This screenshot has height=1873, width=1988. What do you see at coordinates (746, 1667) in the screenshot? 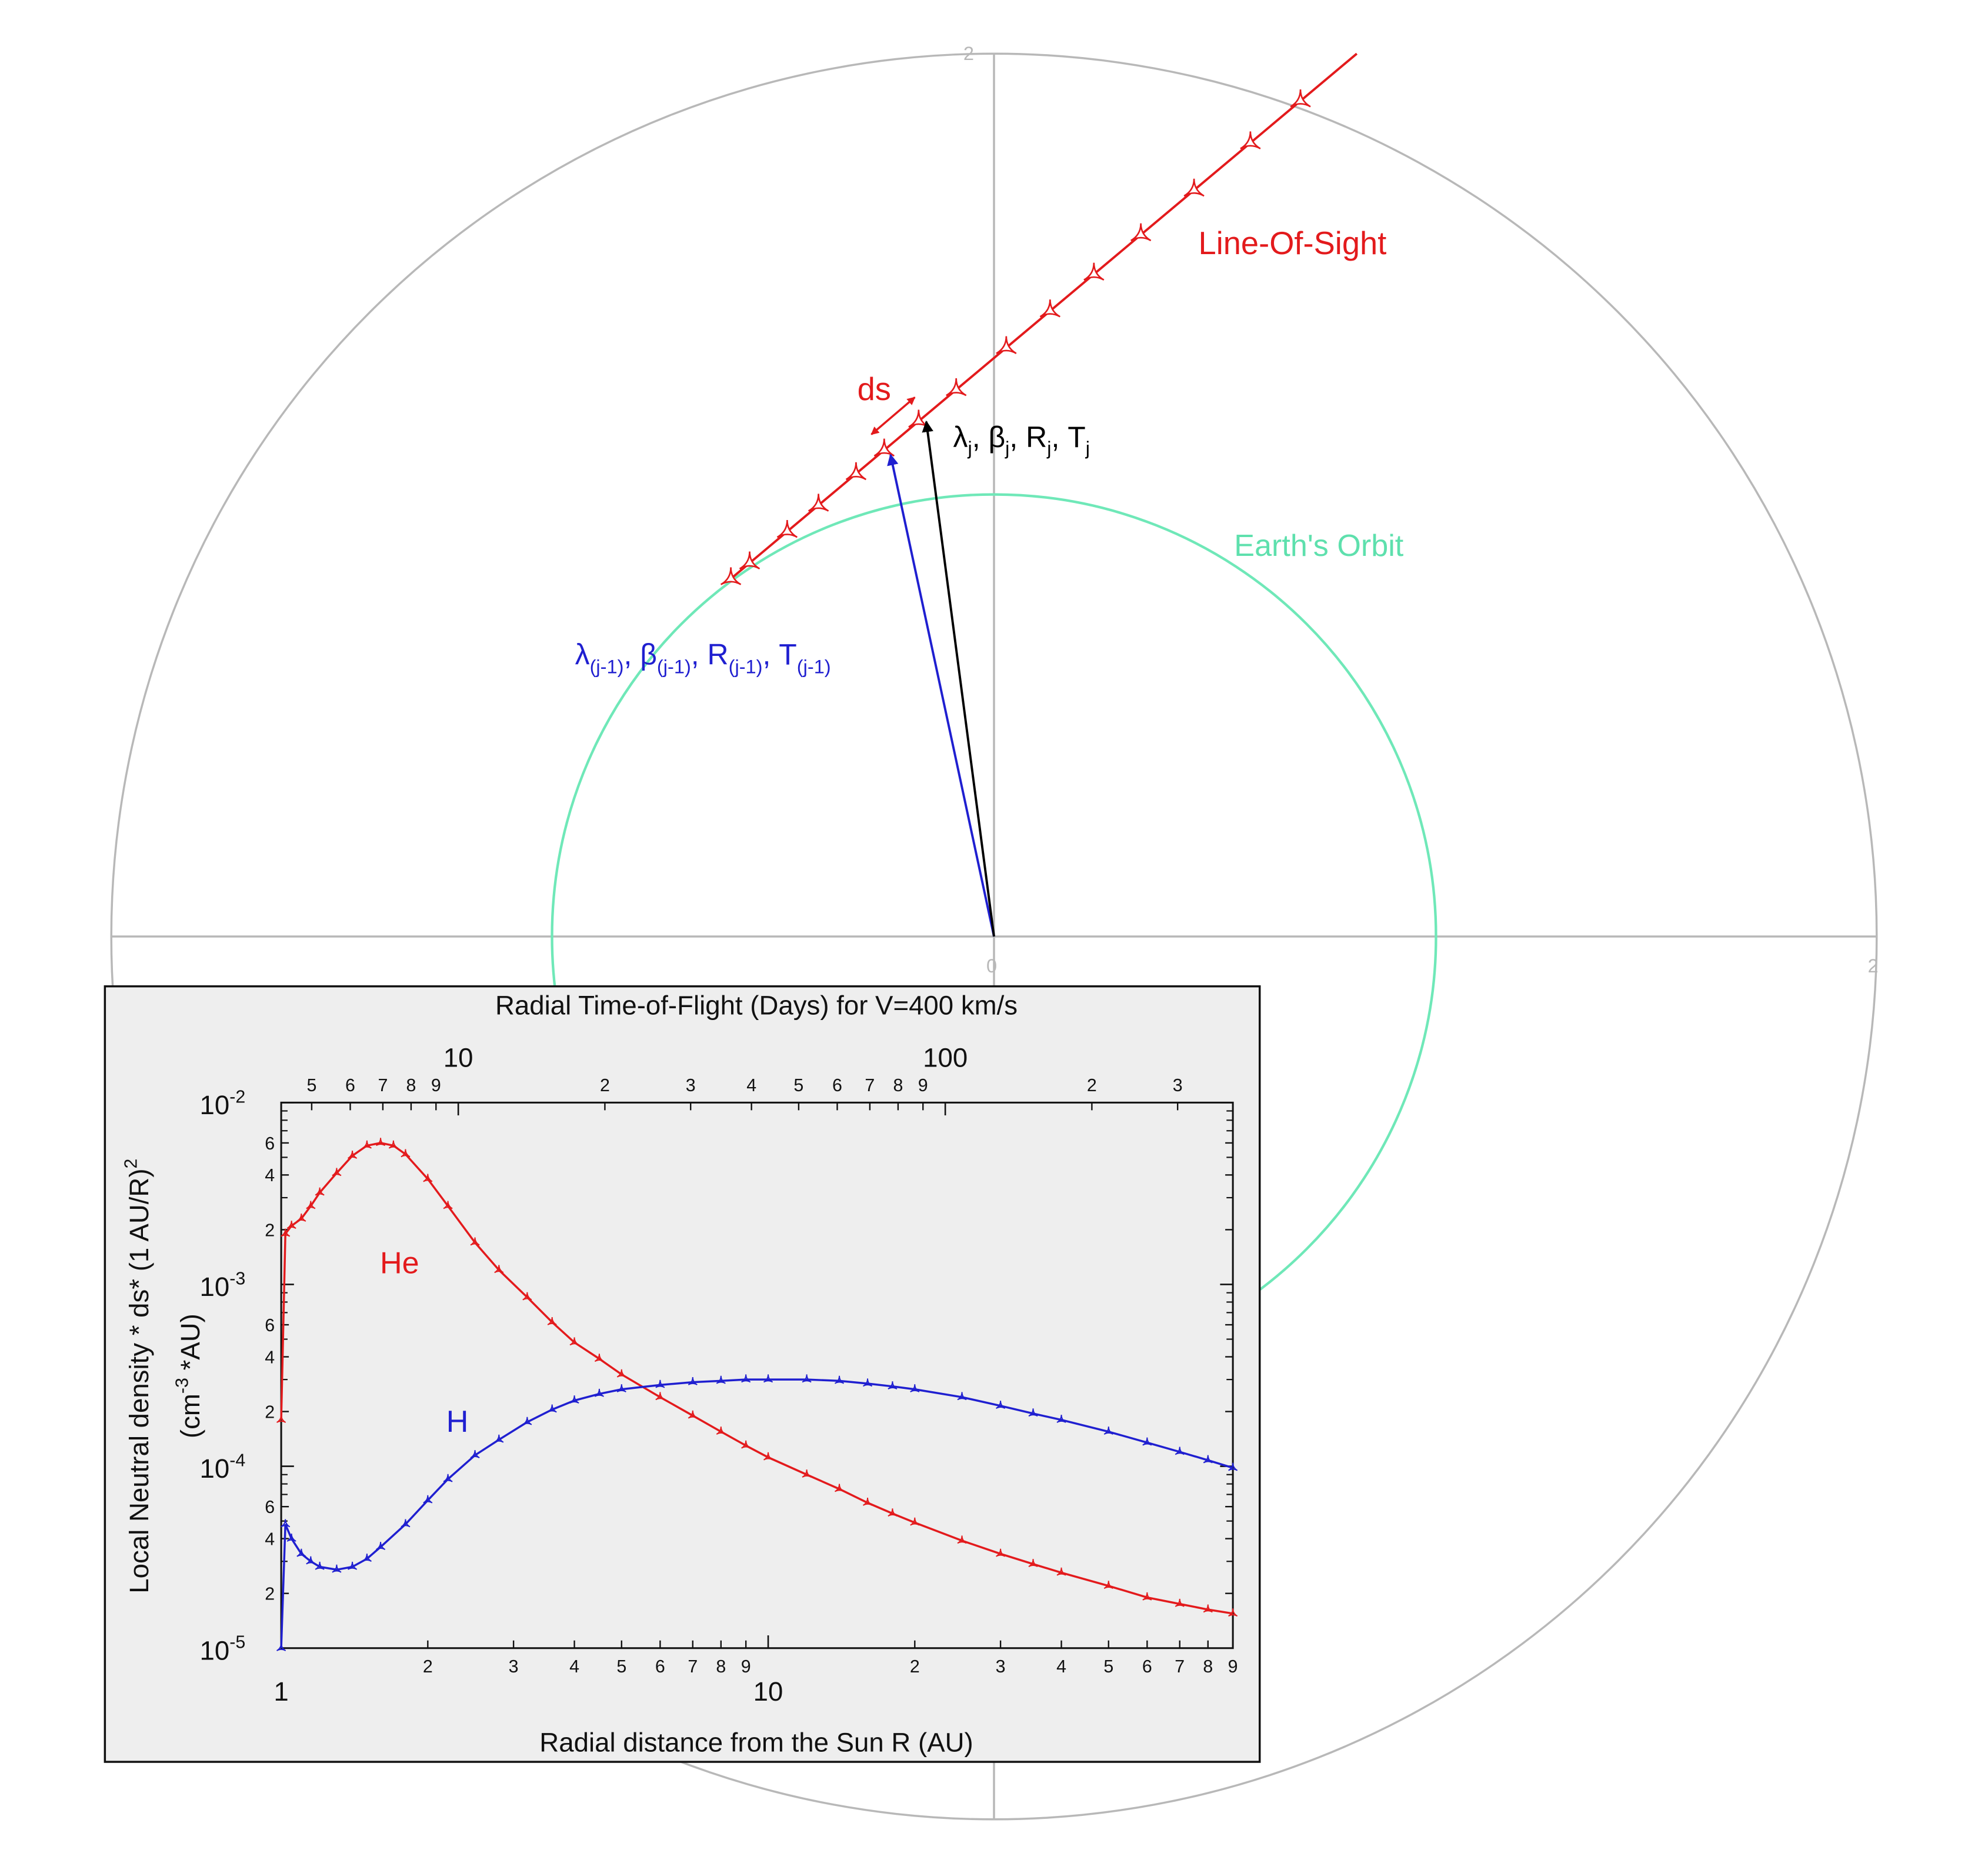
I see `x-minor-tick-label-7: 9` at bounding box center [746, 1667].